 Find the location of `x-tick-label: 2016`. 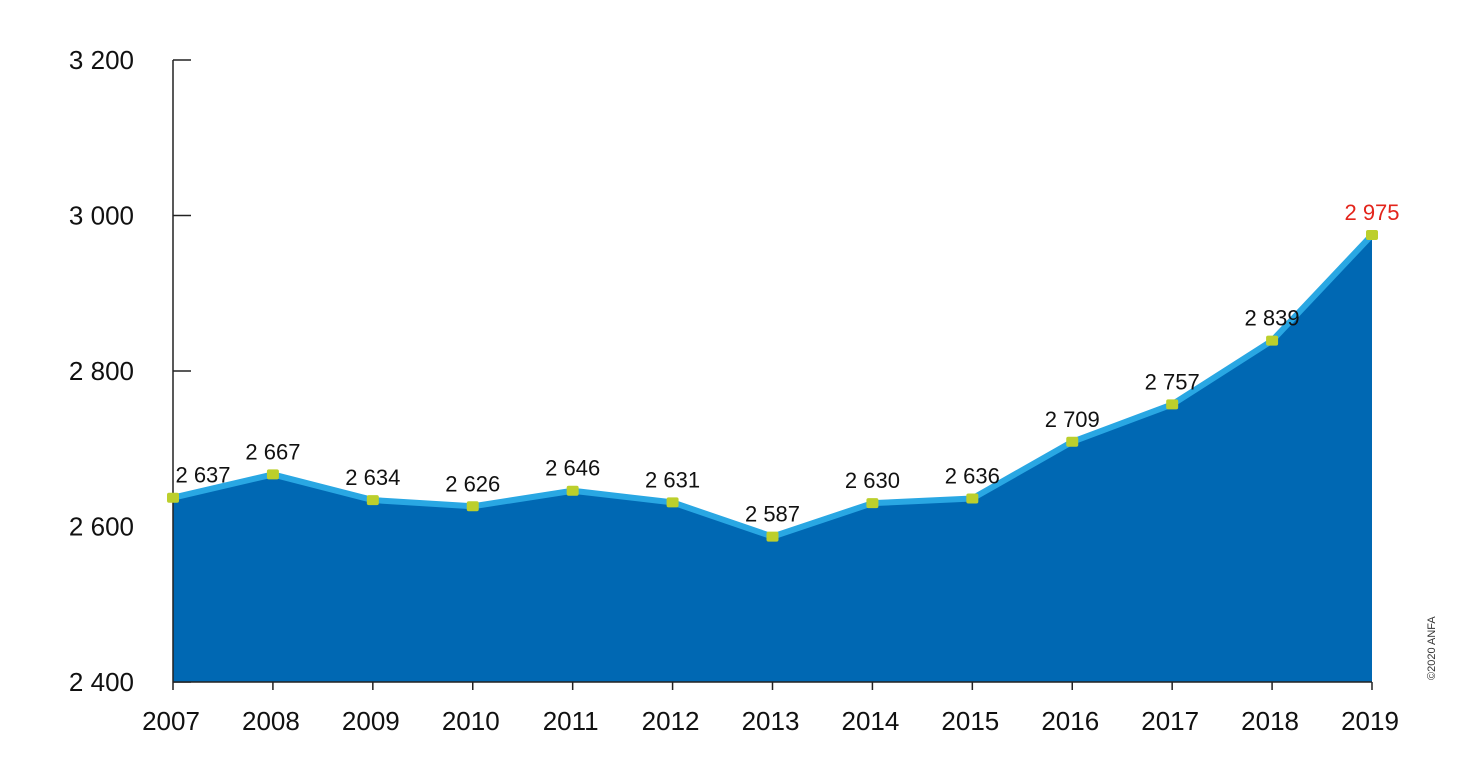

x-tick-label: 2016 is located at coordinates (1070, 721).